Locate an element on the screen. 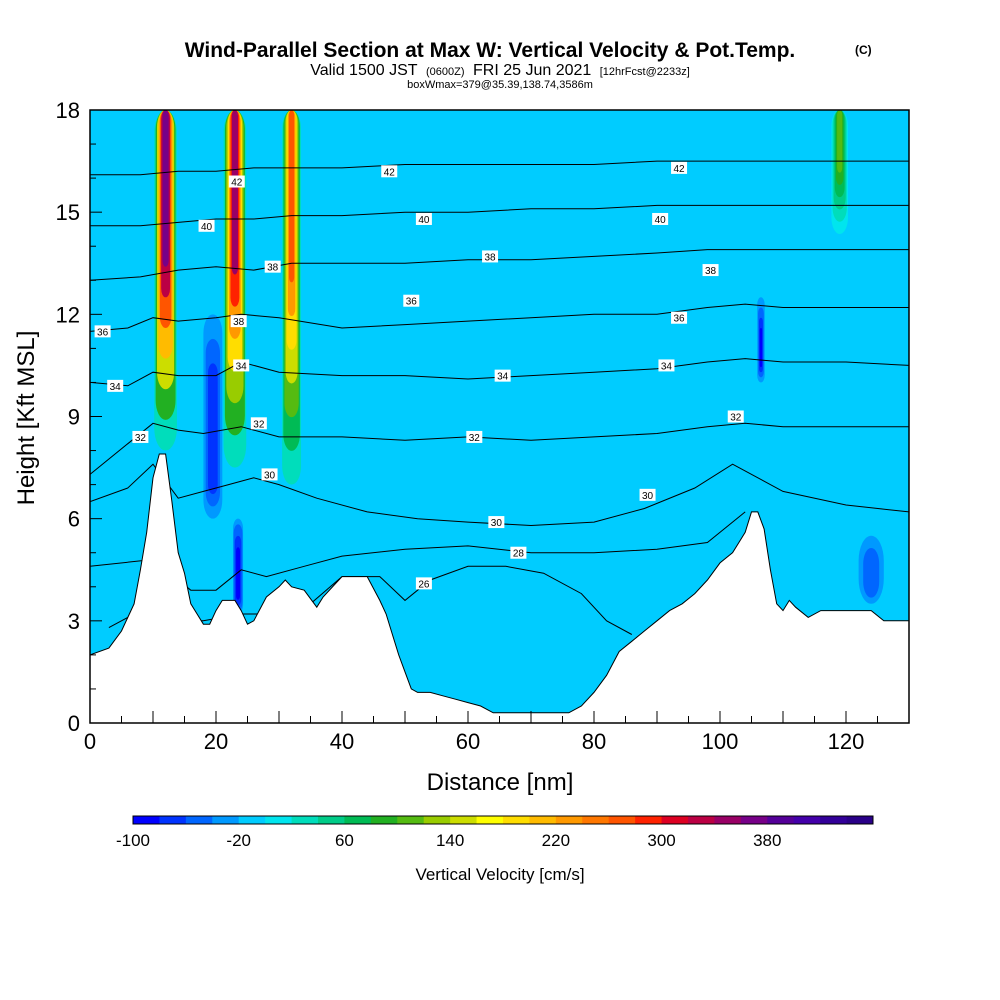  y-tick-label: 18 is located at coordinates (68, 110).